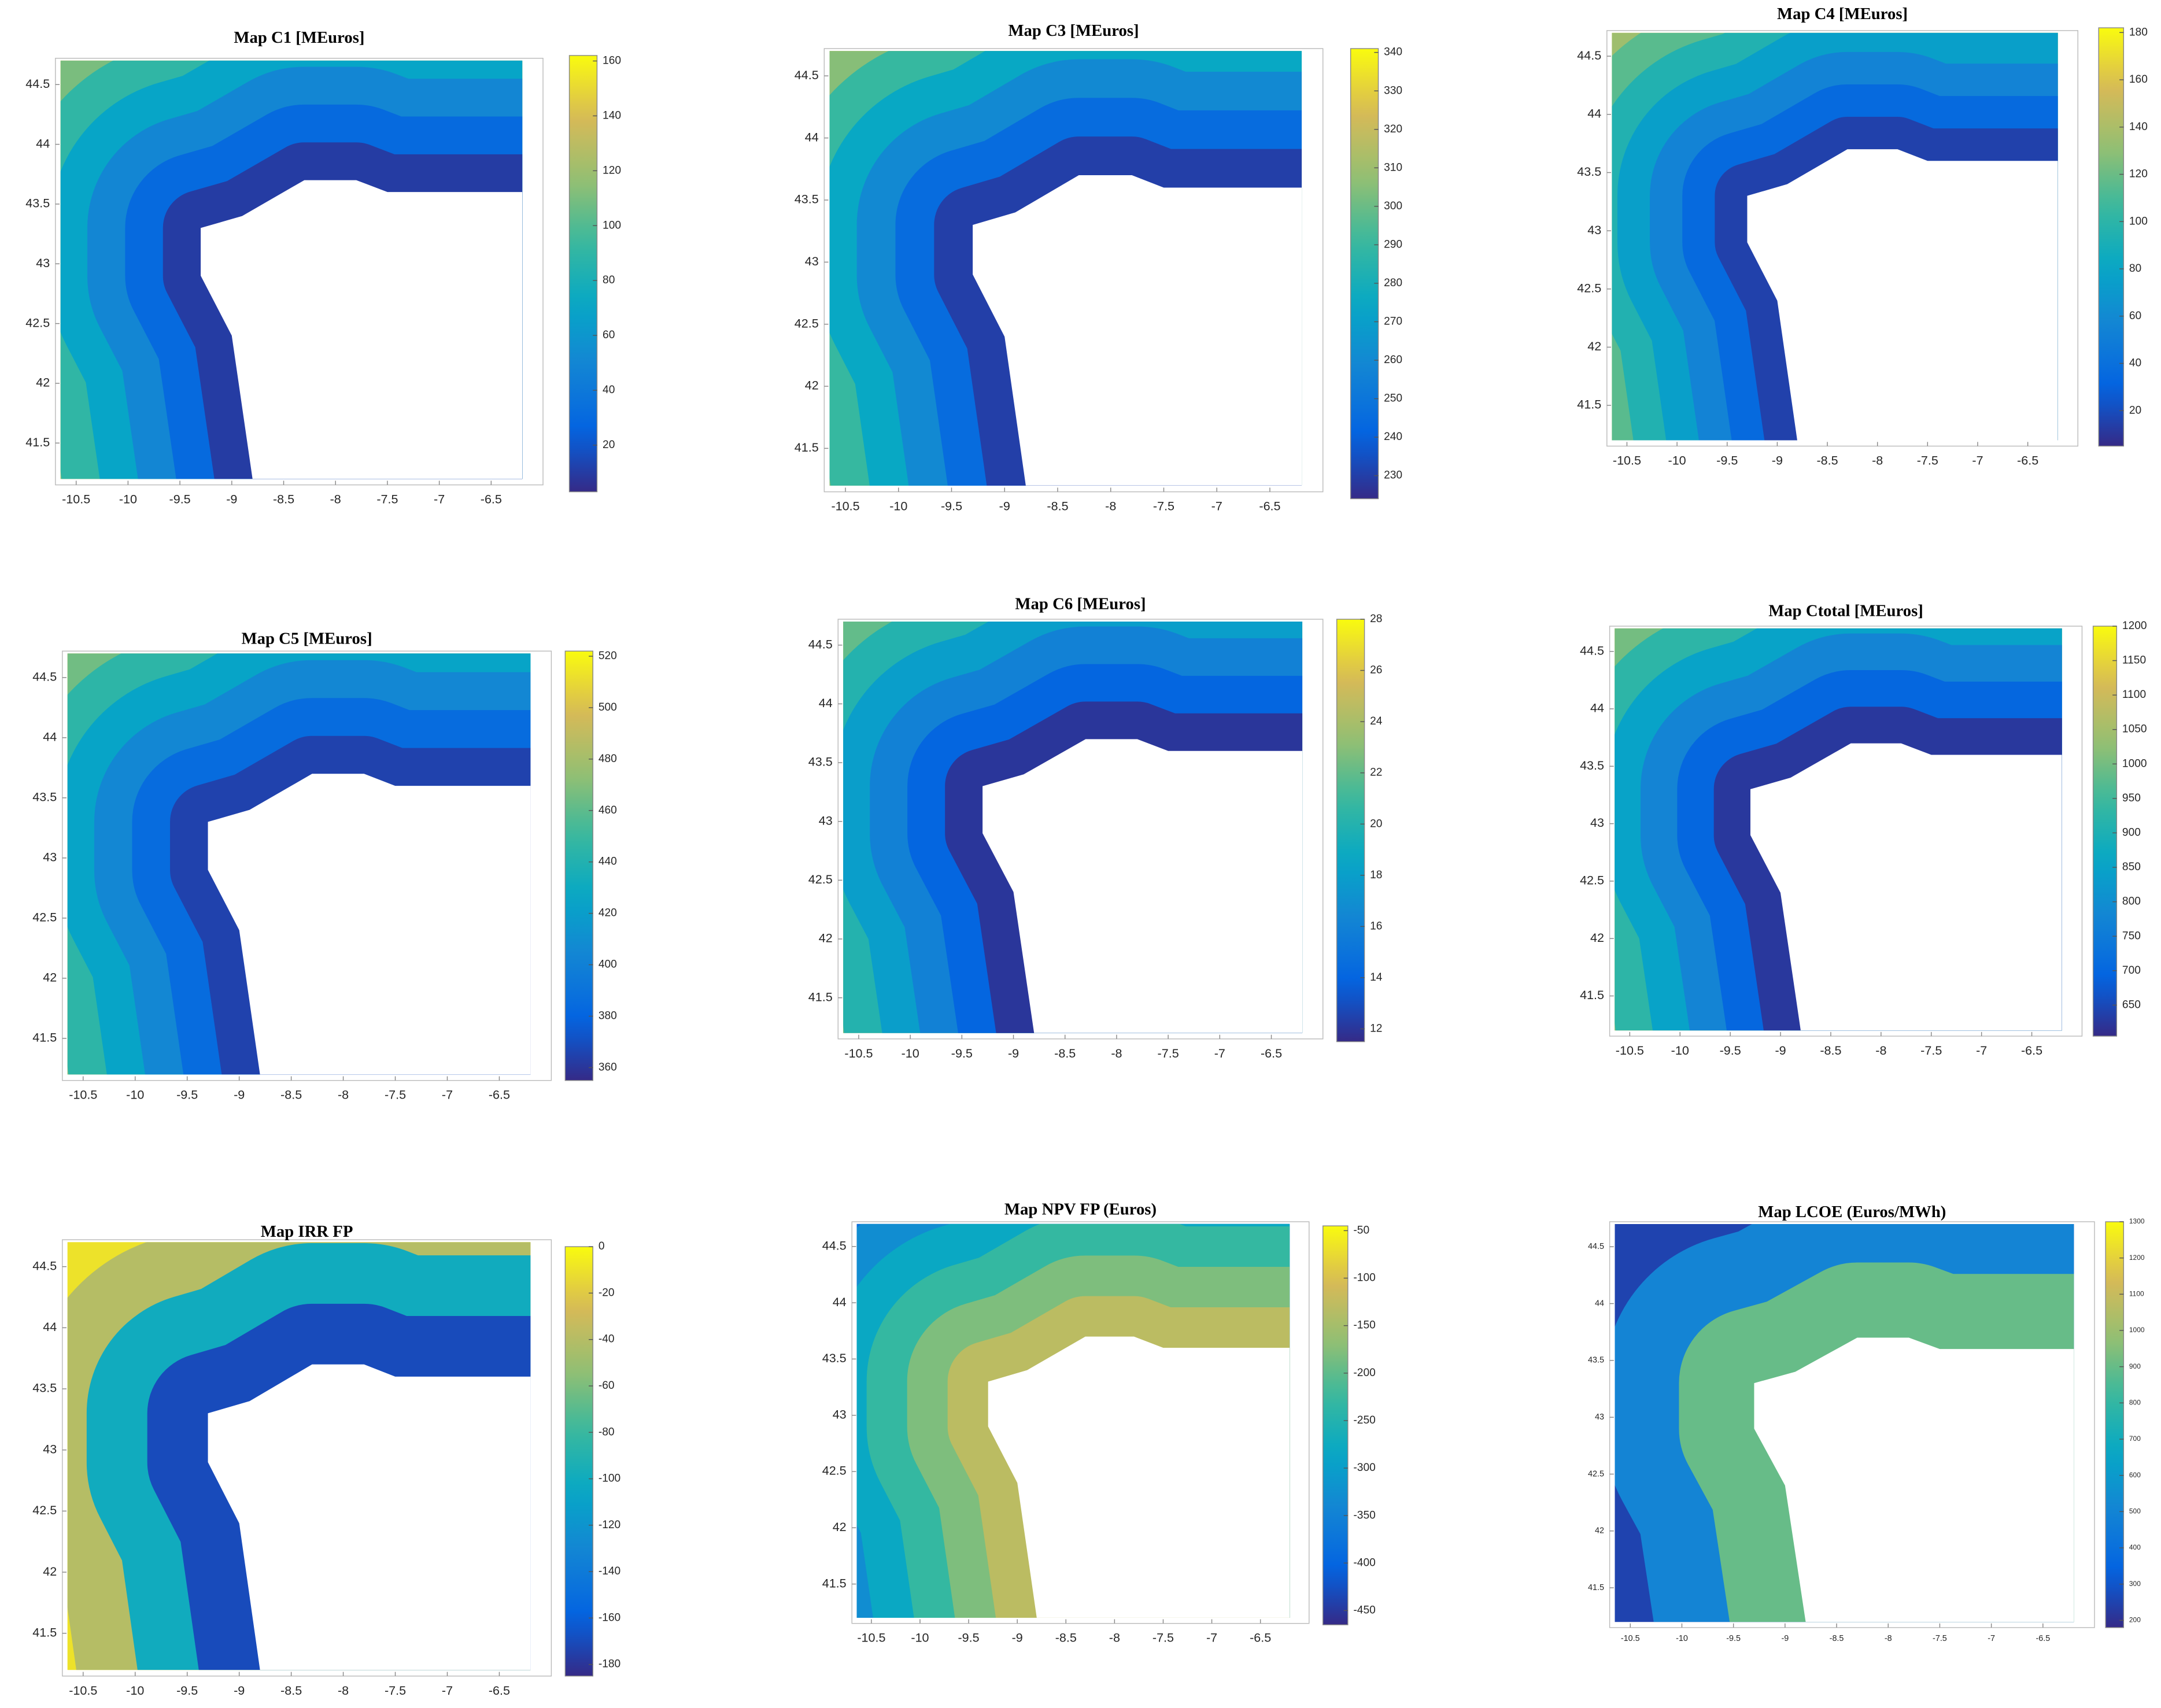 The image size is (2161, 1708). I want to click on chart-title: Map IRR FP, so click(307, 1231).